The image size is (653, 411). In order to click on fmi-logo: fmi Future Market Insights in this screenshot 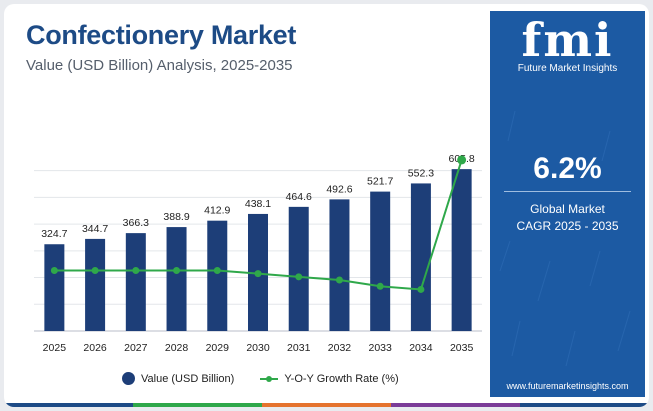, I will do `click(567, 44)`.